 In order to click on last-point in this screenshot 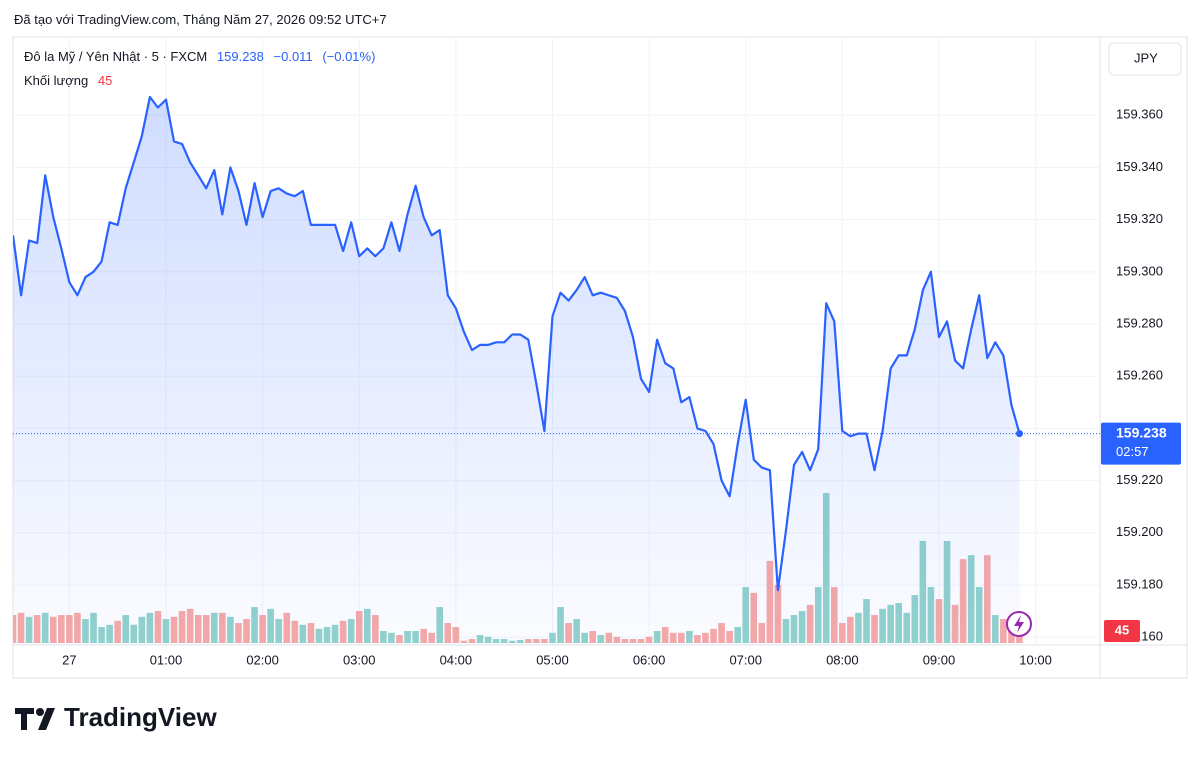, I will do `click(1019, 434)`.